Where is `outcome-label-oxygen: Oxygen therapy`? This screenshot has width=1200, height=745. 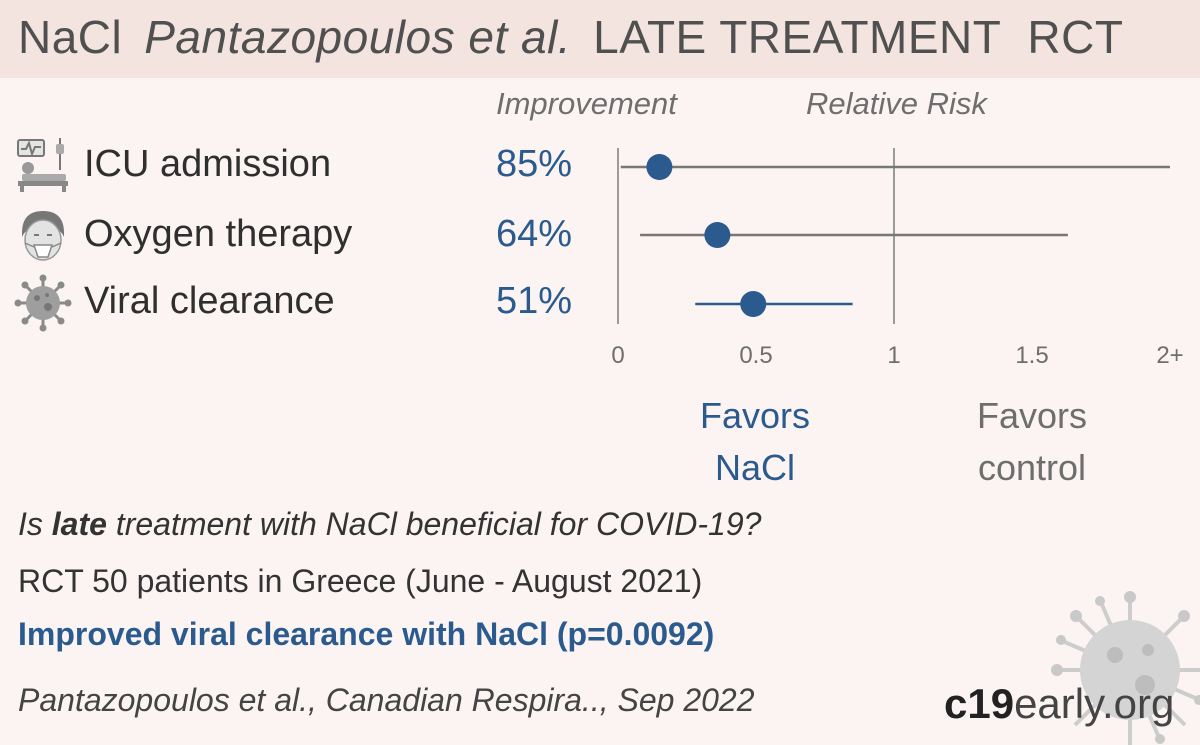 outcome-label-oxygen: Oxygen therapy is located at coordinates (218, 234).